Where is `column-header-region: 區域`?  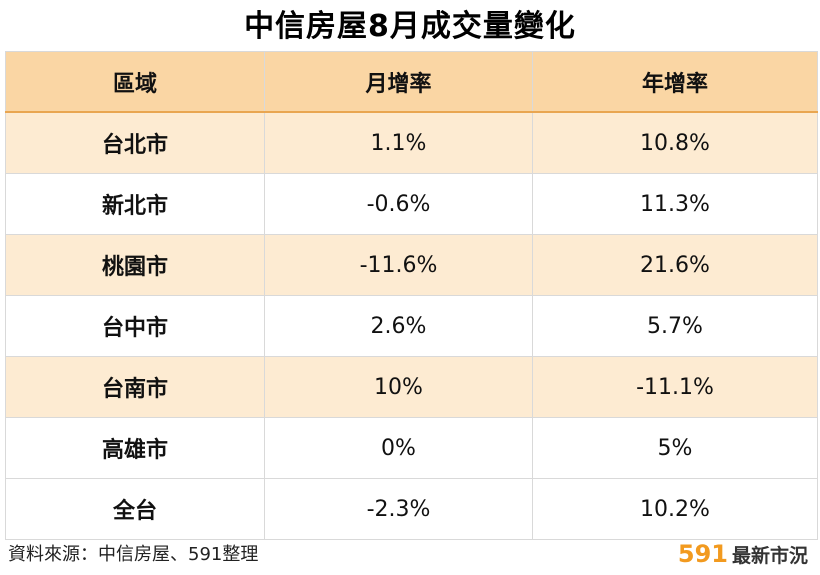
column-header-region: 區域 is located at coordinates (135, 82).